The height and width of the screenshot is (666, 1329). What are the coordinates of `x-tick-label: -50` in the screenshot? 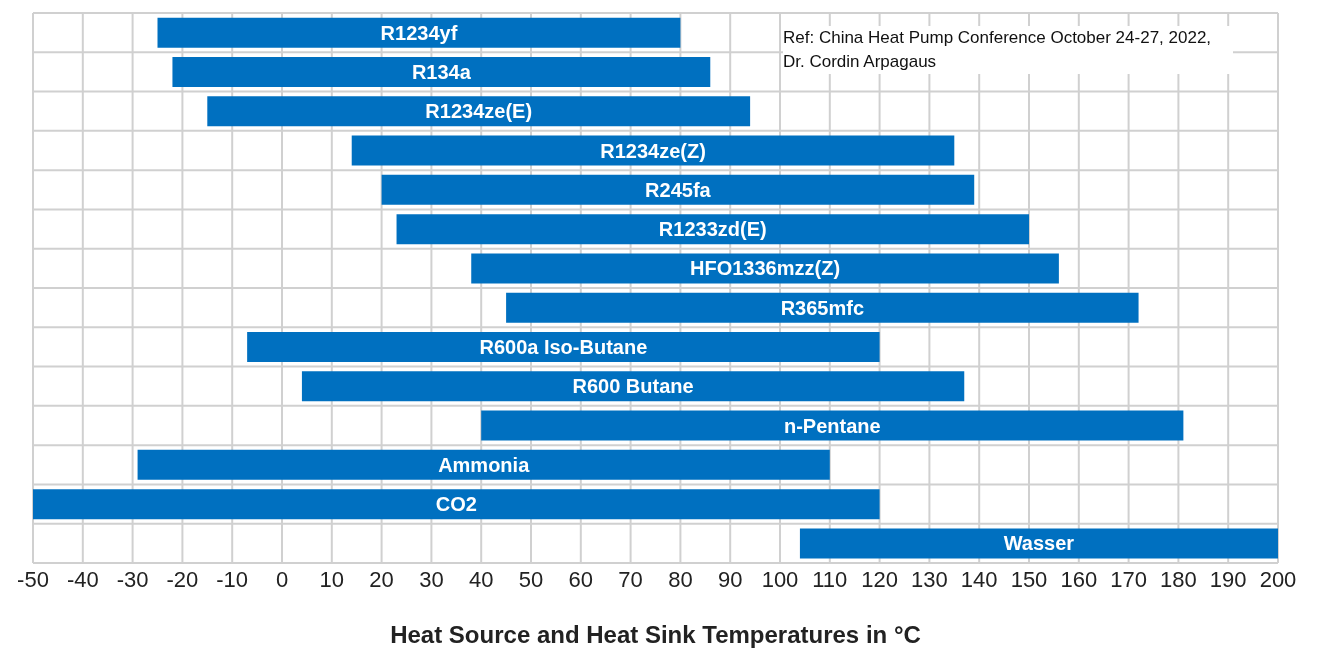 It's located at (33, 579).